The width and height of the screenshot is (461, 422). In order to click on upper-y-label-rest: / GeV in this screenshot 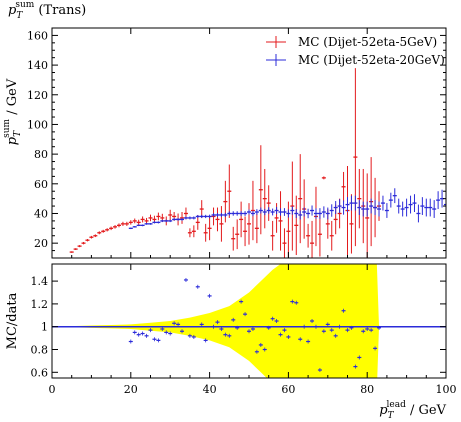, I will do `click(12, 98)`.